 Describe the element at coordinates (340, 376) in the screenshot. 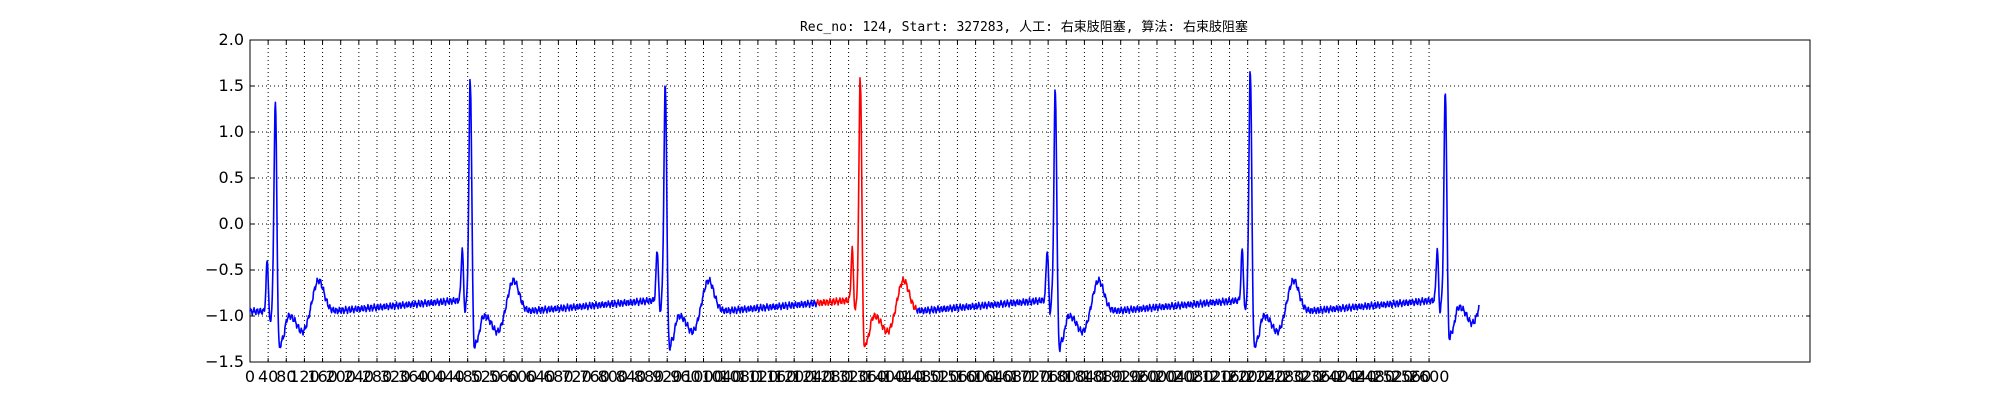

I see `x-tick-label: 200` at that location.